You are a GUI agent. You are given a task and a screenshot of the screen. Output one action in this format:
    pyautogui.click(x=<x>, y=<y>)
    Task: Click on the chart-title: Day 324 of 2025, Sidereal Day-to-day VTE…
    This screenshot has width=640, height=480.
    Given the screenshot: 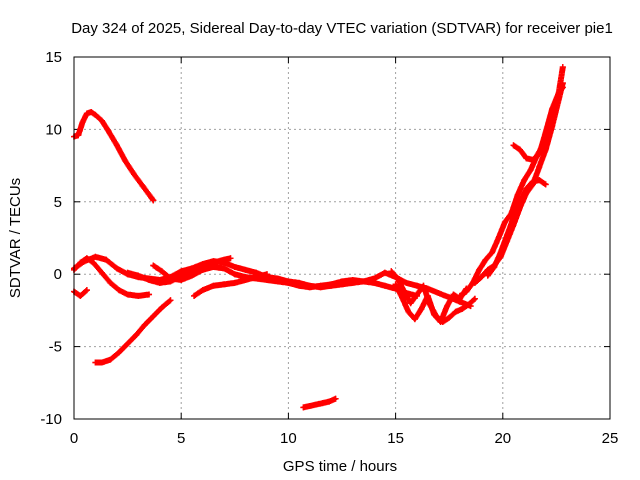 What is the action you would take?
    pyautogui.click(x=342, y=28)
    